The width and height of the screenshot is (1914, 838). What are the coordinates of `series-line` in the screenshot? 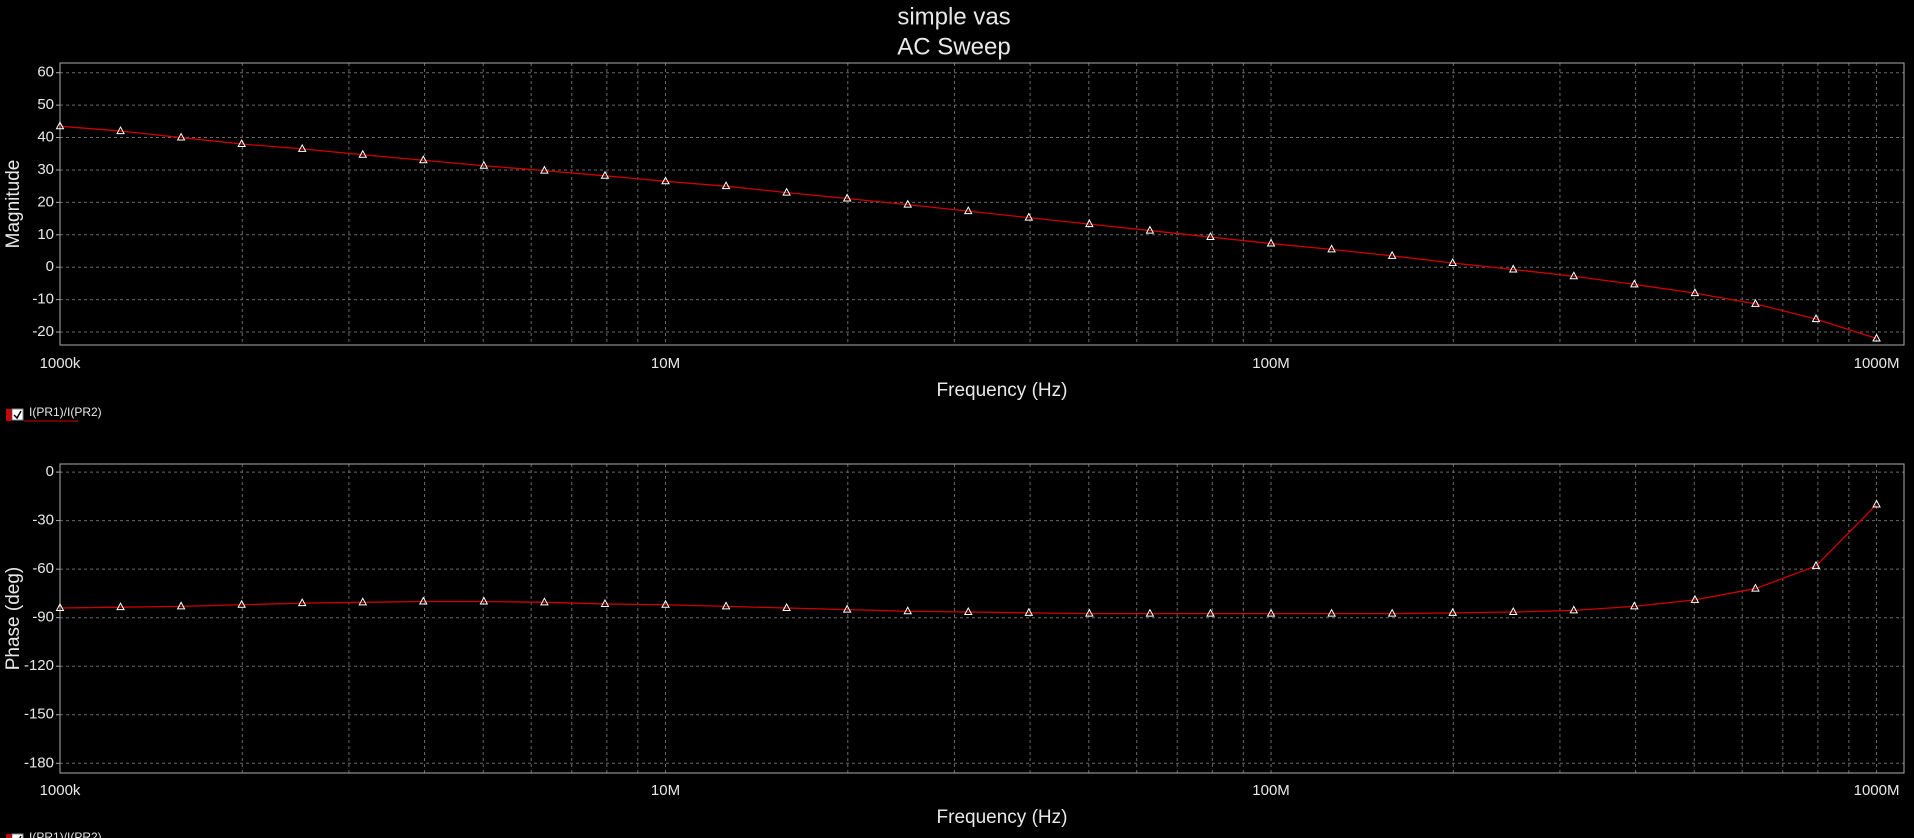 It's located at (969, 559).